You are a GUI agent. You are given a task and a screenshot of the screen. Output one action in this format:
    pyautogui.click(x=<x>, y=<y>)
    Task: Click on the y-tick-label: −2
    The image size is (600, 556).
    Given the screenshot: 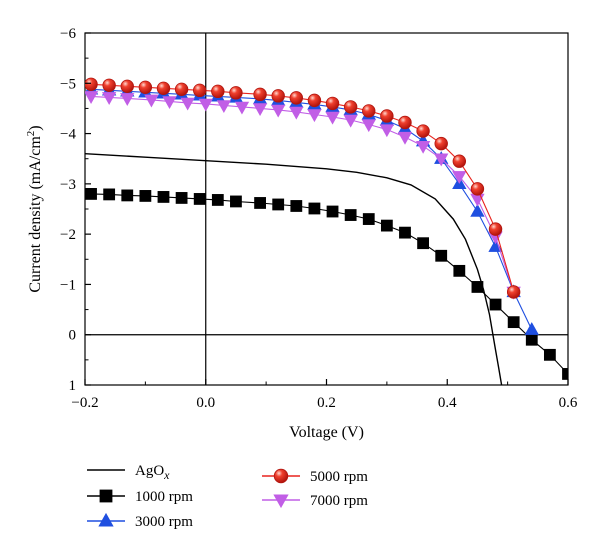 What is the action you would take?
    pyautogui.click(x=68, y=235)
    